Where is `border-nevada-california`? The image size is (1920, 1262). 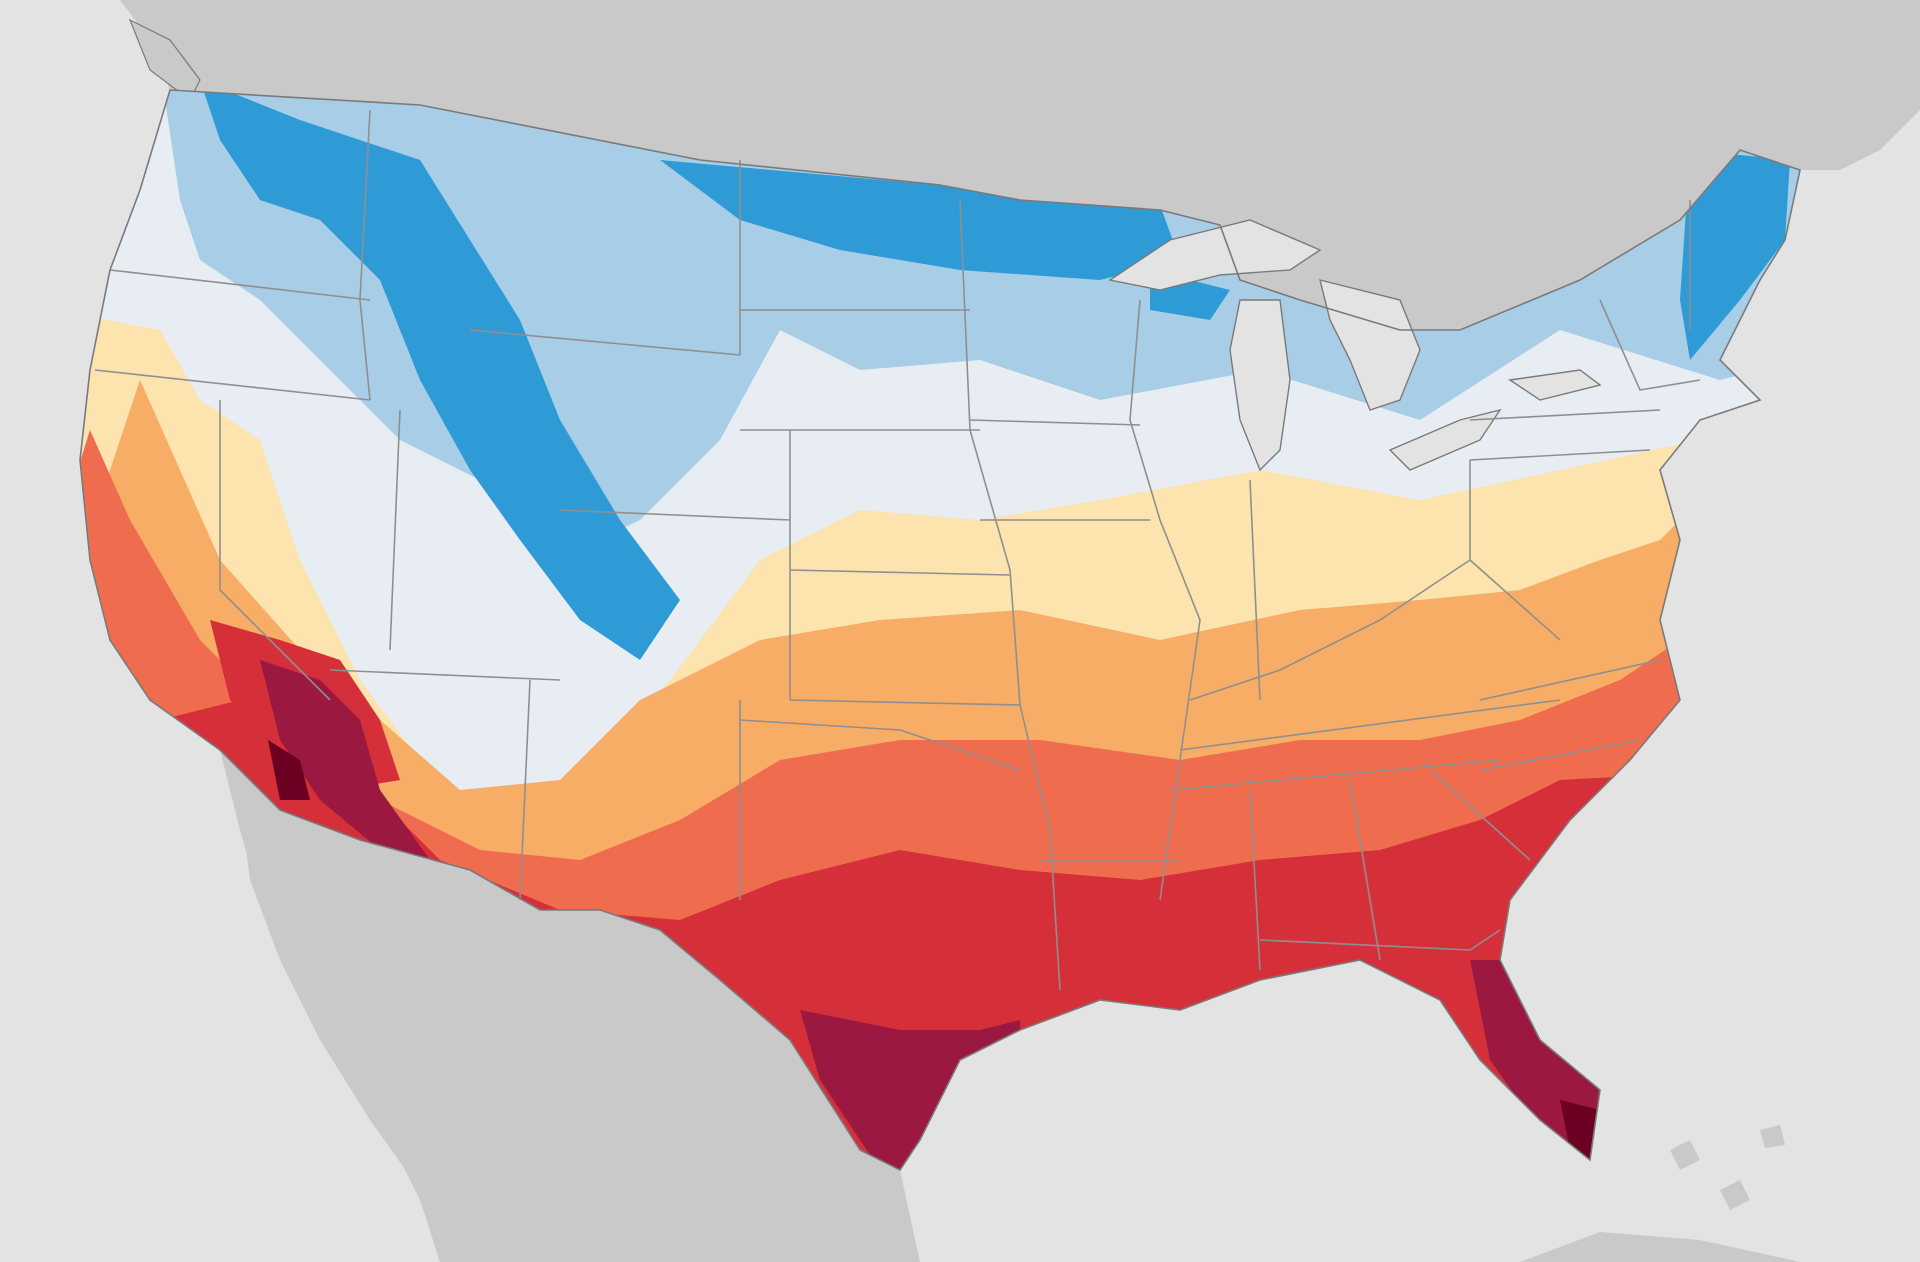 border-nevada-california is located at coordinates (275, 550).